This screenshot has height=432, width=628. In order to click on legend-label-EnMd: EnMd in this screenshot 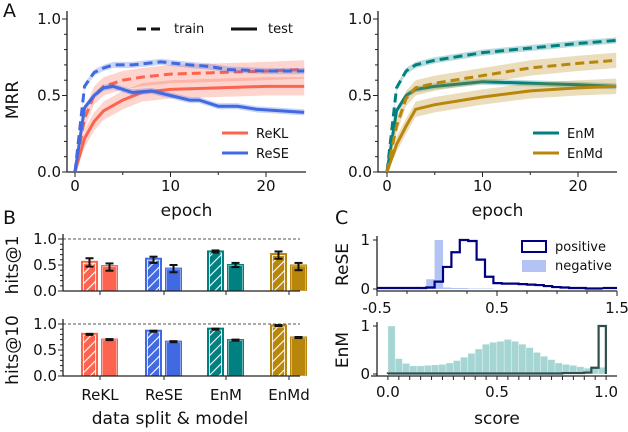, I will do `click(585, 154)`.